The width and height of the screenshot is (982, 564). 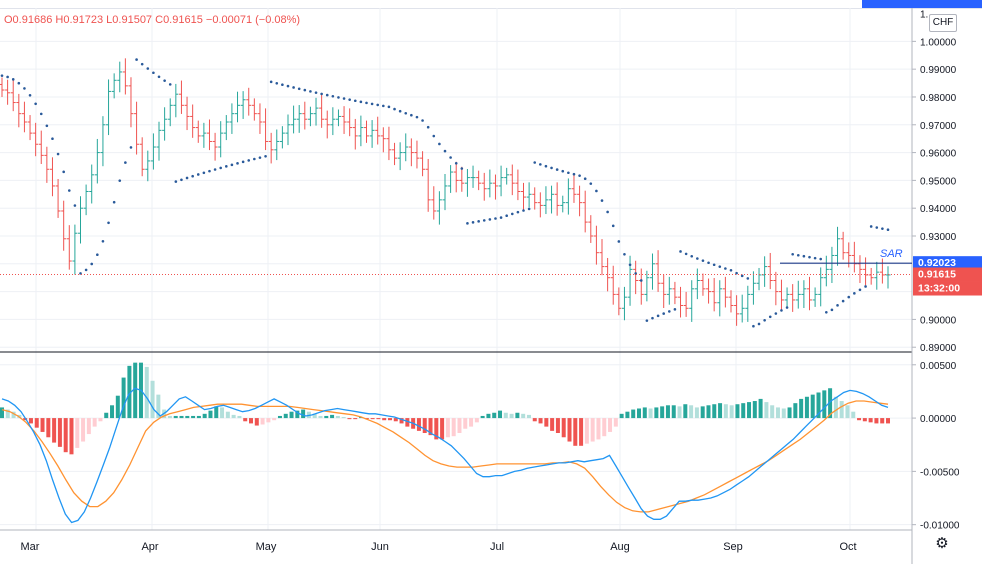 What do you see at coordinates (942, 543) in the screenshot?
I see `gear-icon: ⚙` at bounding box center [942, 543].